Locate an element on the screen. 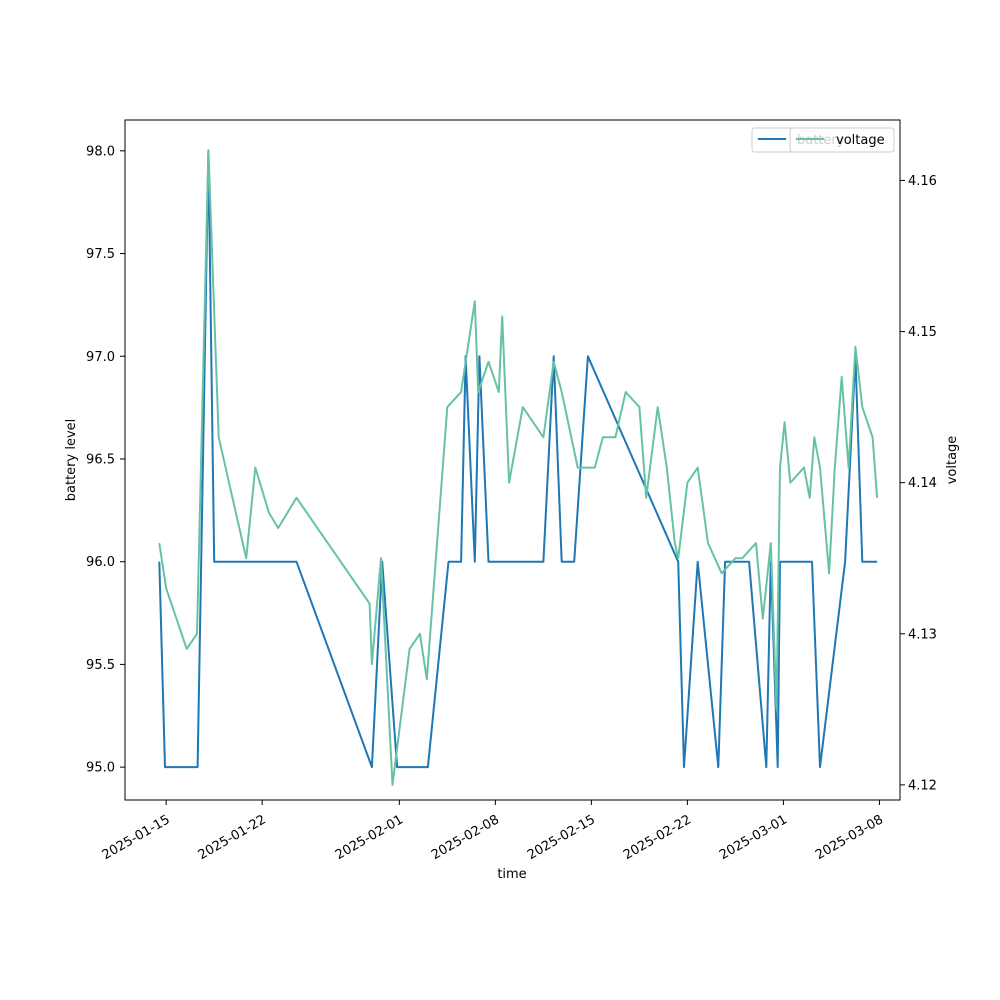 This screenshot has width=1000, height=1000. y-tick-label: 96.0 is located at coordinates (100, 562).